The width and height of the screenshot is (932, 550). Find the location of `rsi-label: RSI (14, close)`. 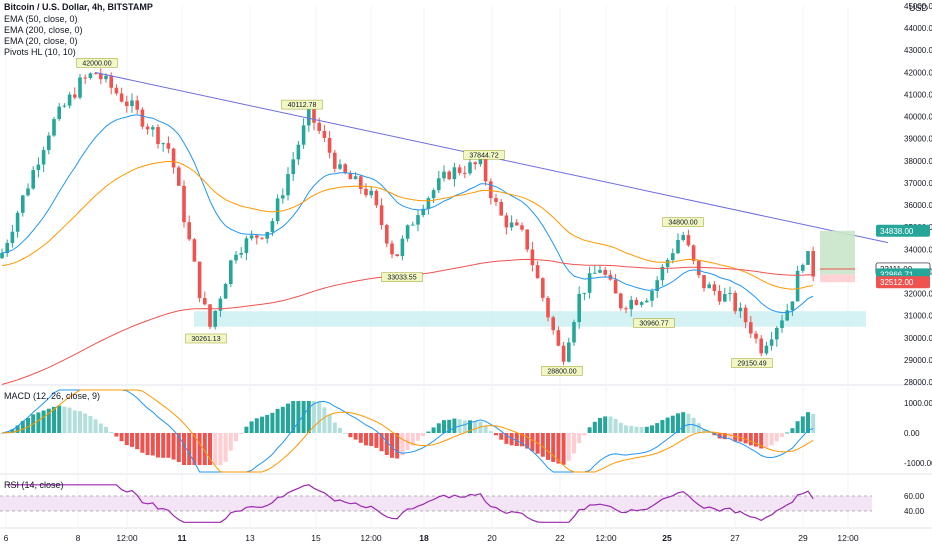

rsi-label: RSI (14, close) is located at coordinates (34, 485).